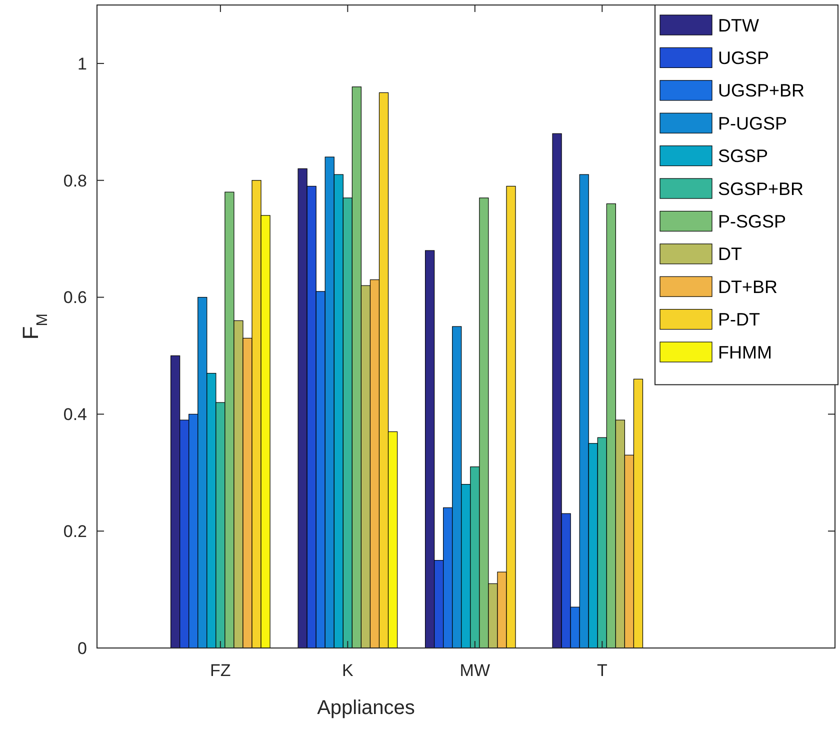 The width and height of the screenshot is (840, 729). I want to click on x-tick-label: K, so click(348, 670).